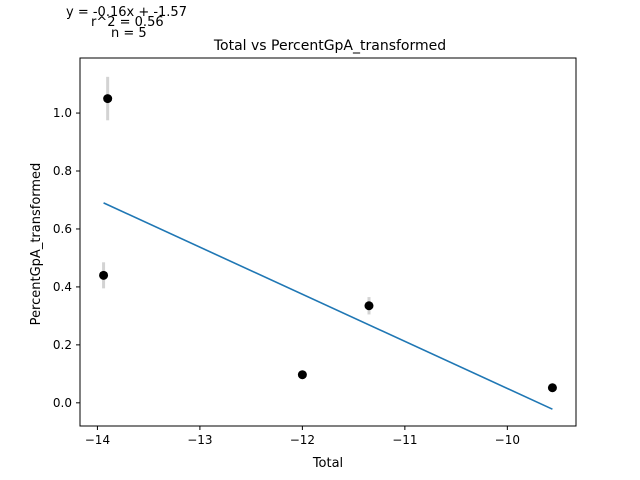 The height and width of the screenshot is (480, 640). What do you see at coordinates (404, 440) in the screenshot?
I see `x-tick-label: −11` at bounding box center [404, 440].